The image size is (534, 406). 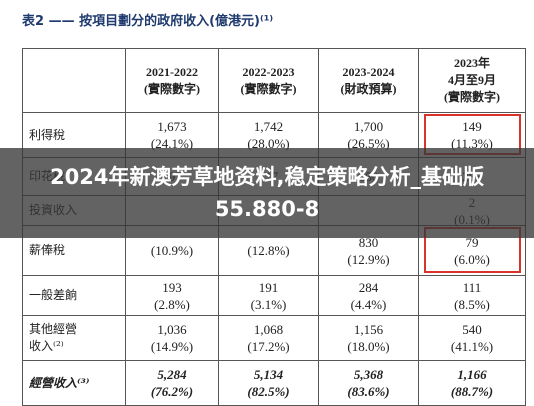 What do you see at coordinates (172, 374) in the screenshot?
I see `amount: 5,284` at bounding box center [172, 374].